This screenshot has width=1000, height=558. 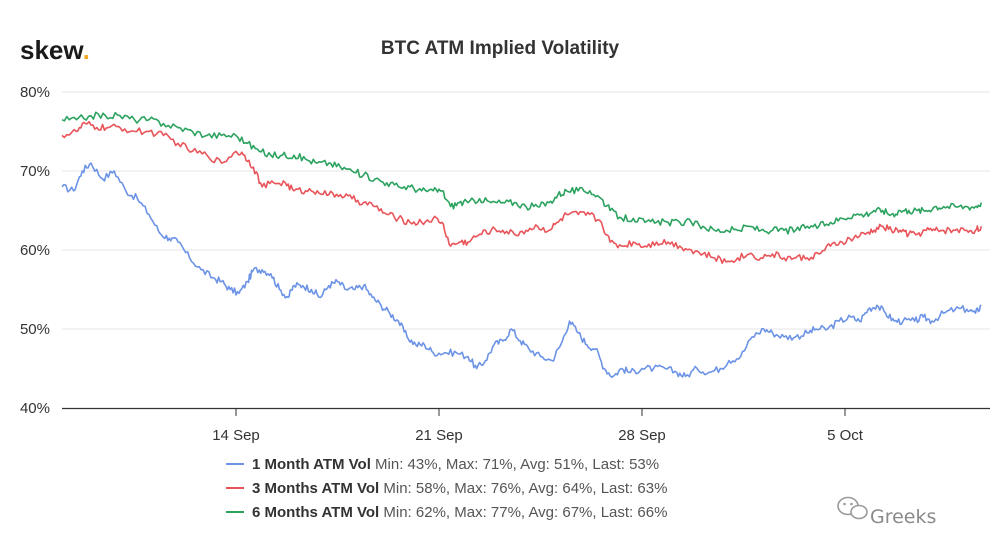 What do you see at coordinates (642, 435) in the screenshot?
I see `x-tick-label: 28 Sep` at bounding box center [642, 435].